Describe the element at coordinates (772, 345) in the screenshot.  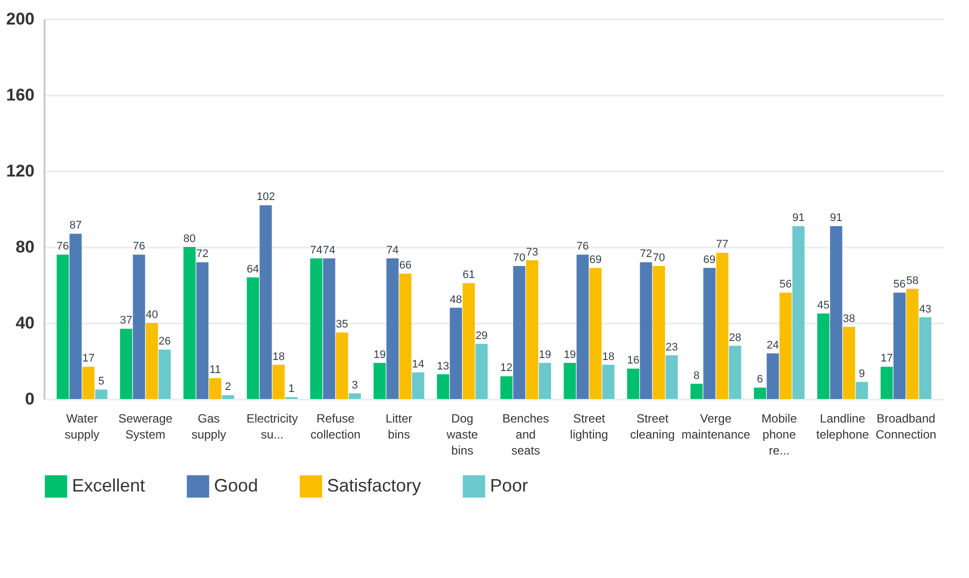
I see `data-label: 24` at that location.